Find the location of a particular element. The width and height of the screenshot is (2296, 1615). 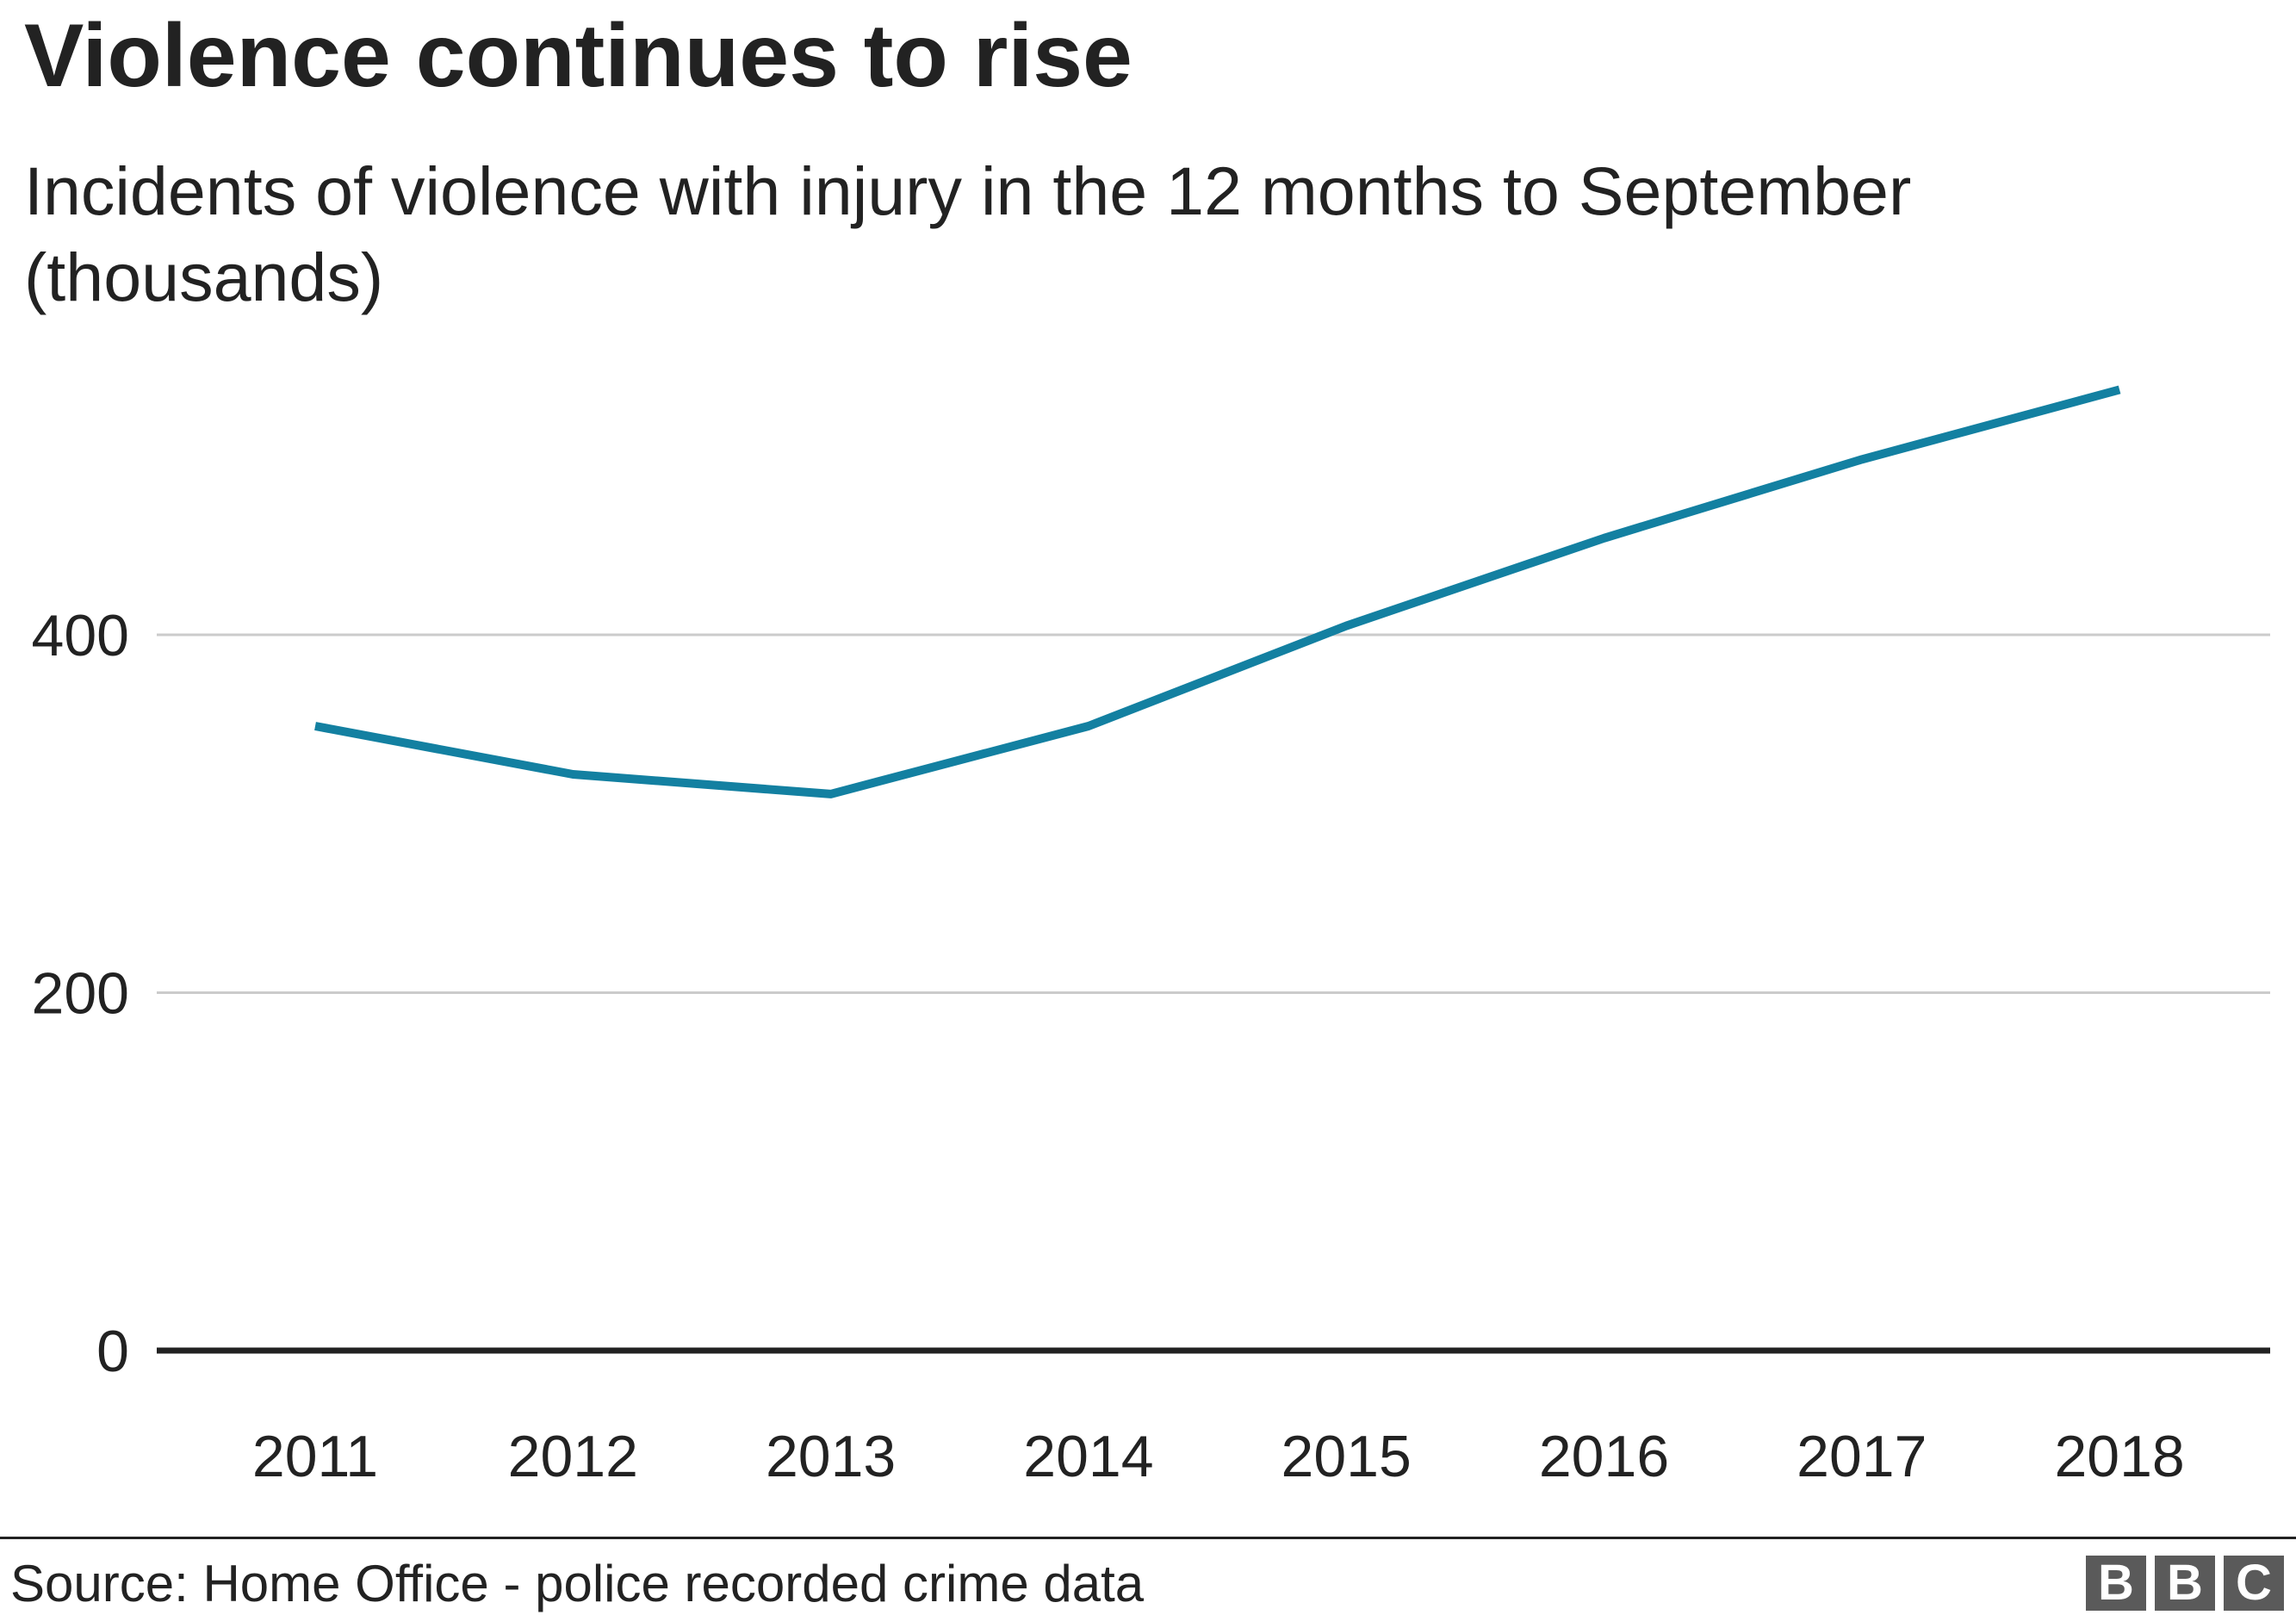

chart-title: Violence continues to rise is located at coordinates (578, 56).